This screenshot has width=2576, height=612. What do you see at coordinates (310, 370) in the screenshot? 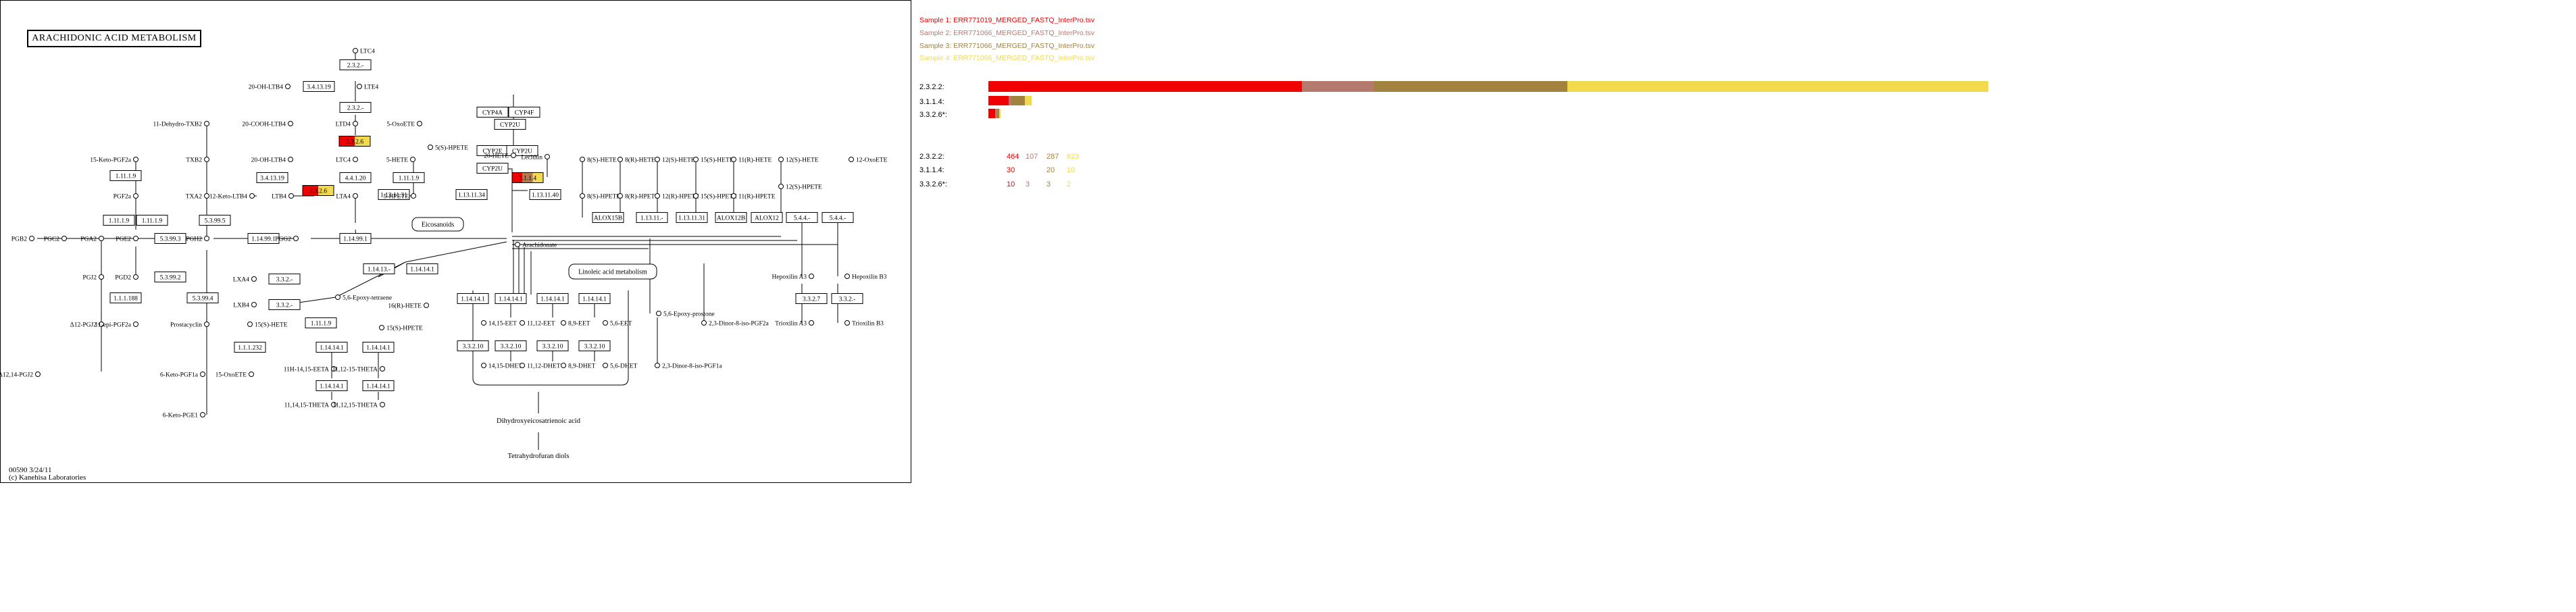
I see `compound-node: 11H-14,15-EETA` at bounding box center [310, 370].